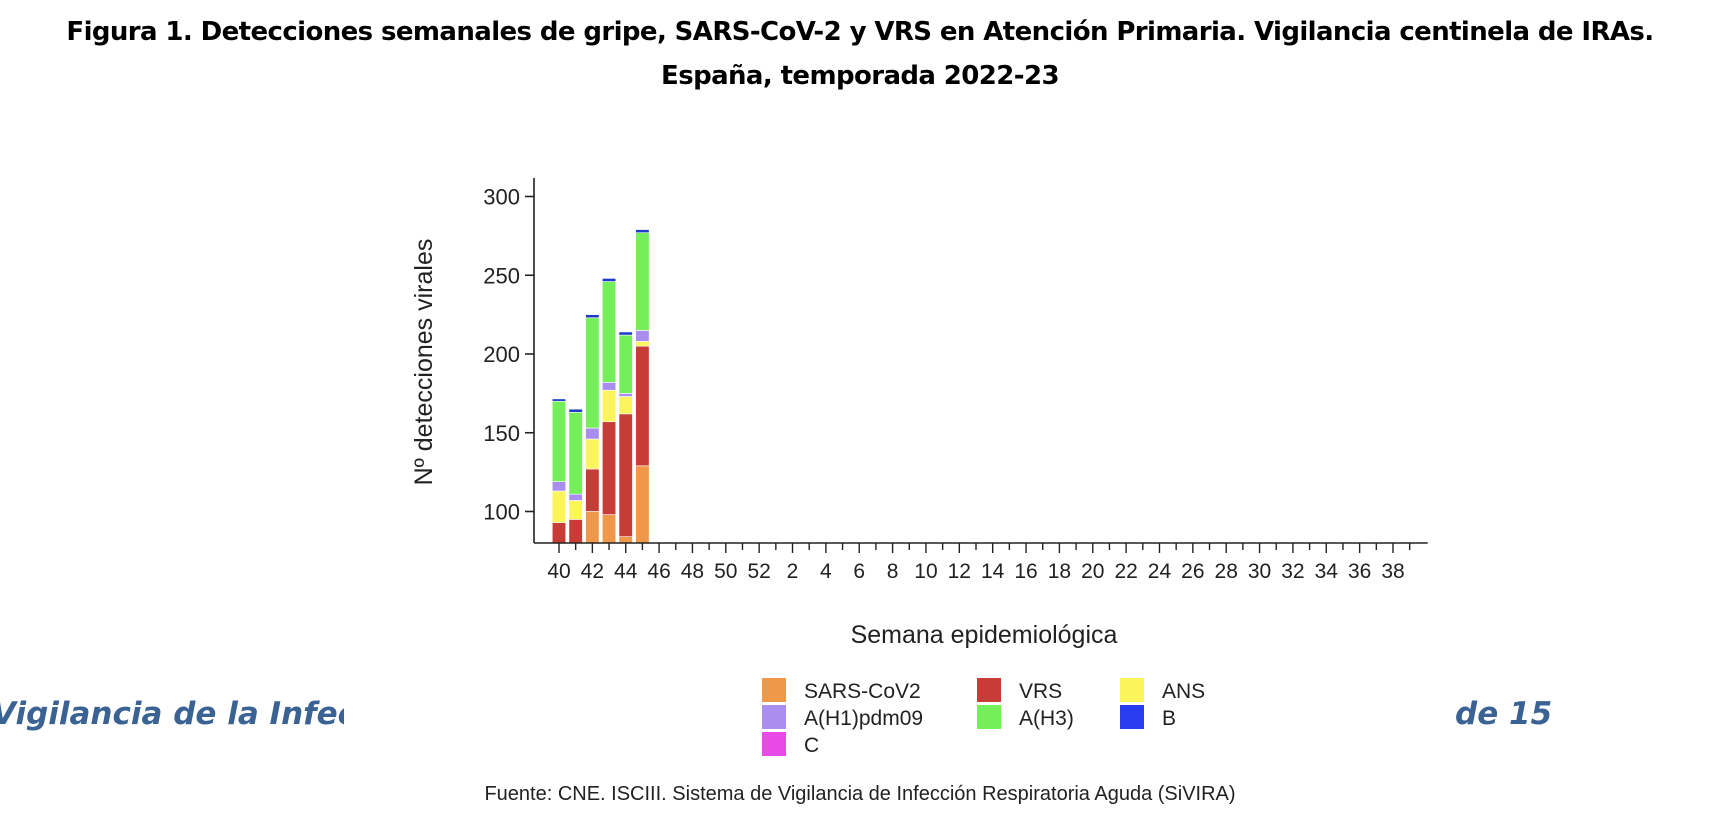 This screenshot has width=1720, height=816. What do you see at coordinates (859, 571) in the screenshot?
I see `x-tick-label: 6` at bounding box center [859, 571].